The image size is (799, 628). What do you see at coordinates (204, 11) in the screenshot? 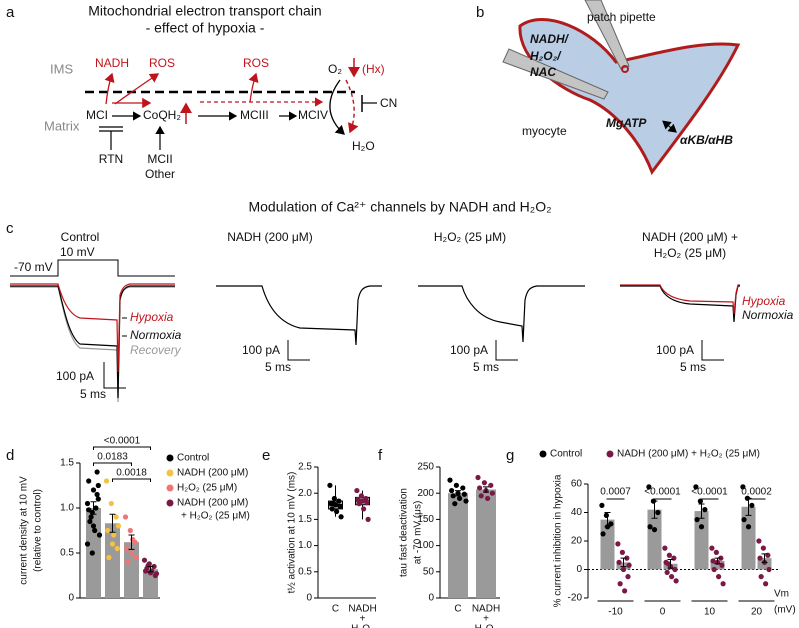
I see `title: Mitochondrial electron transport chain` at bounding box center [204, 11].